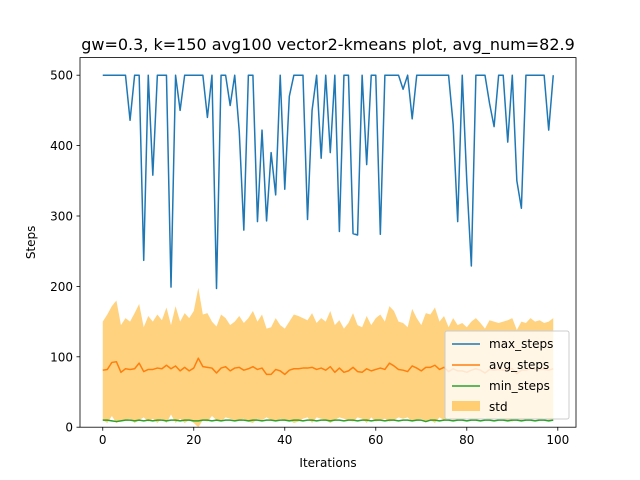 This screenshot has width=640, height=480. I want to click on legend: max_steps avg_steps min_steps std, so click(507, 375).